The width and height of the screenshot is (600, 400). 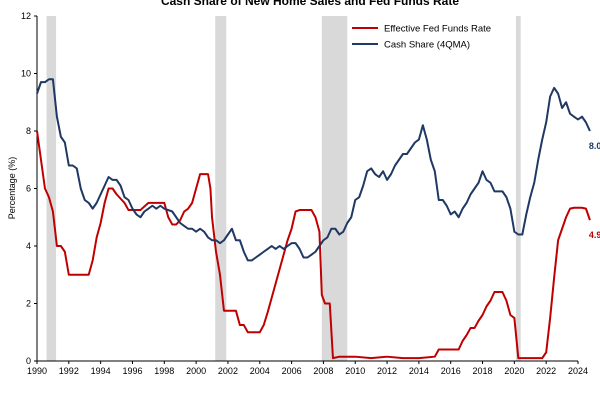 I want to click on legend-label-0: Effective Fed Funds Rate, so click(x=437, y=29).